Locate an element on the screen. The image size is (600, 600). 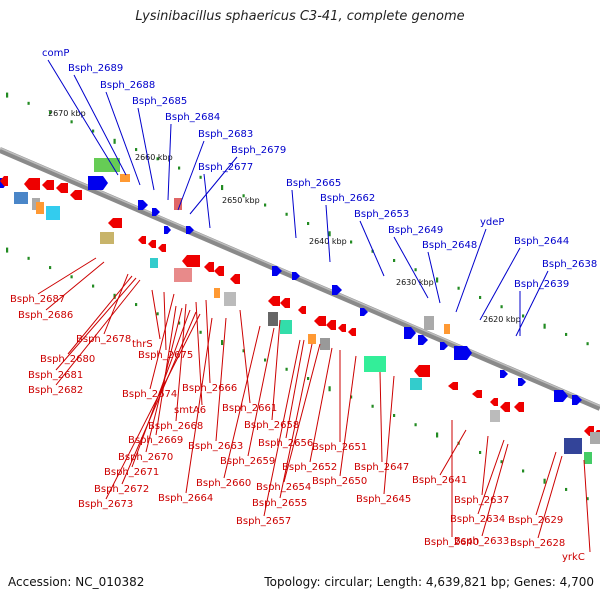
reverse-gene-label: thrS is located at coordinates (142, 344).